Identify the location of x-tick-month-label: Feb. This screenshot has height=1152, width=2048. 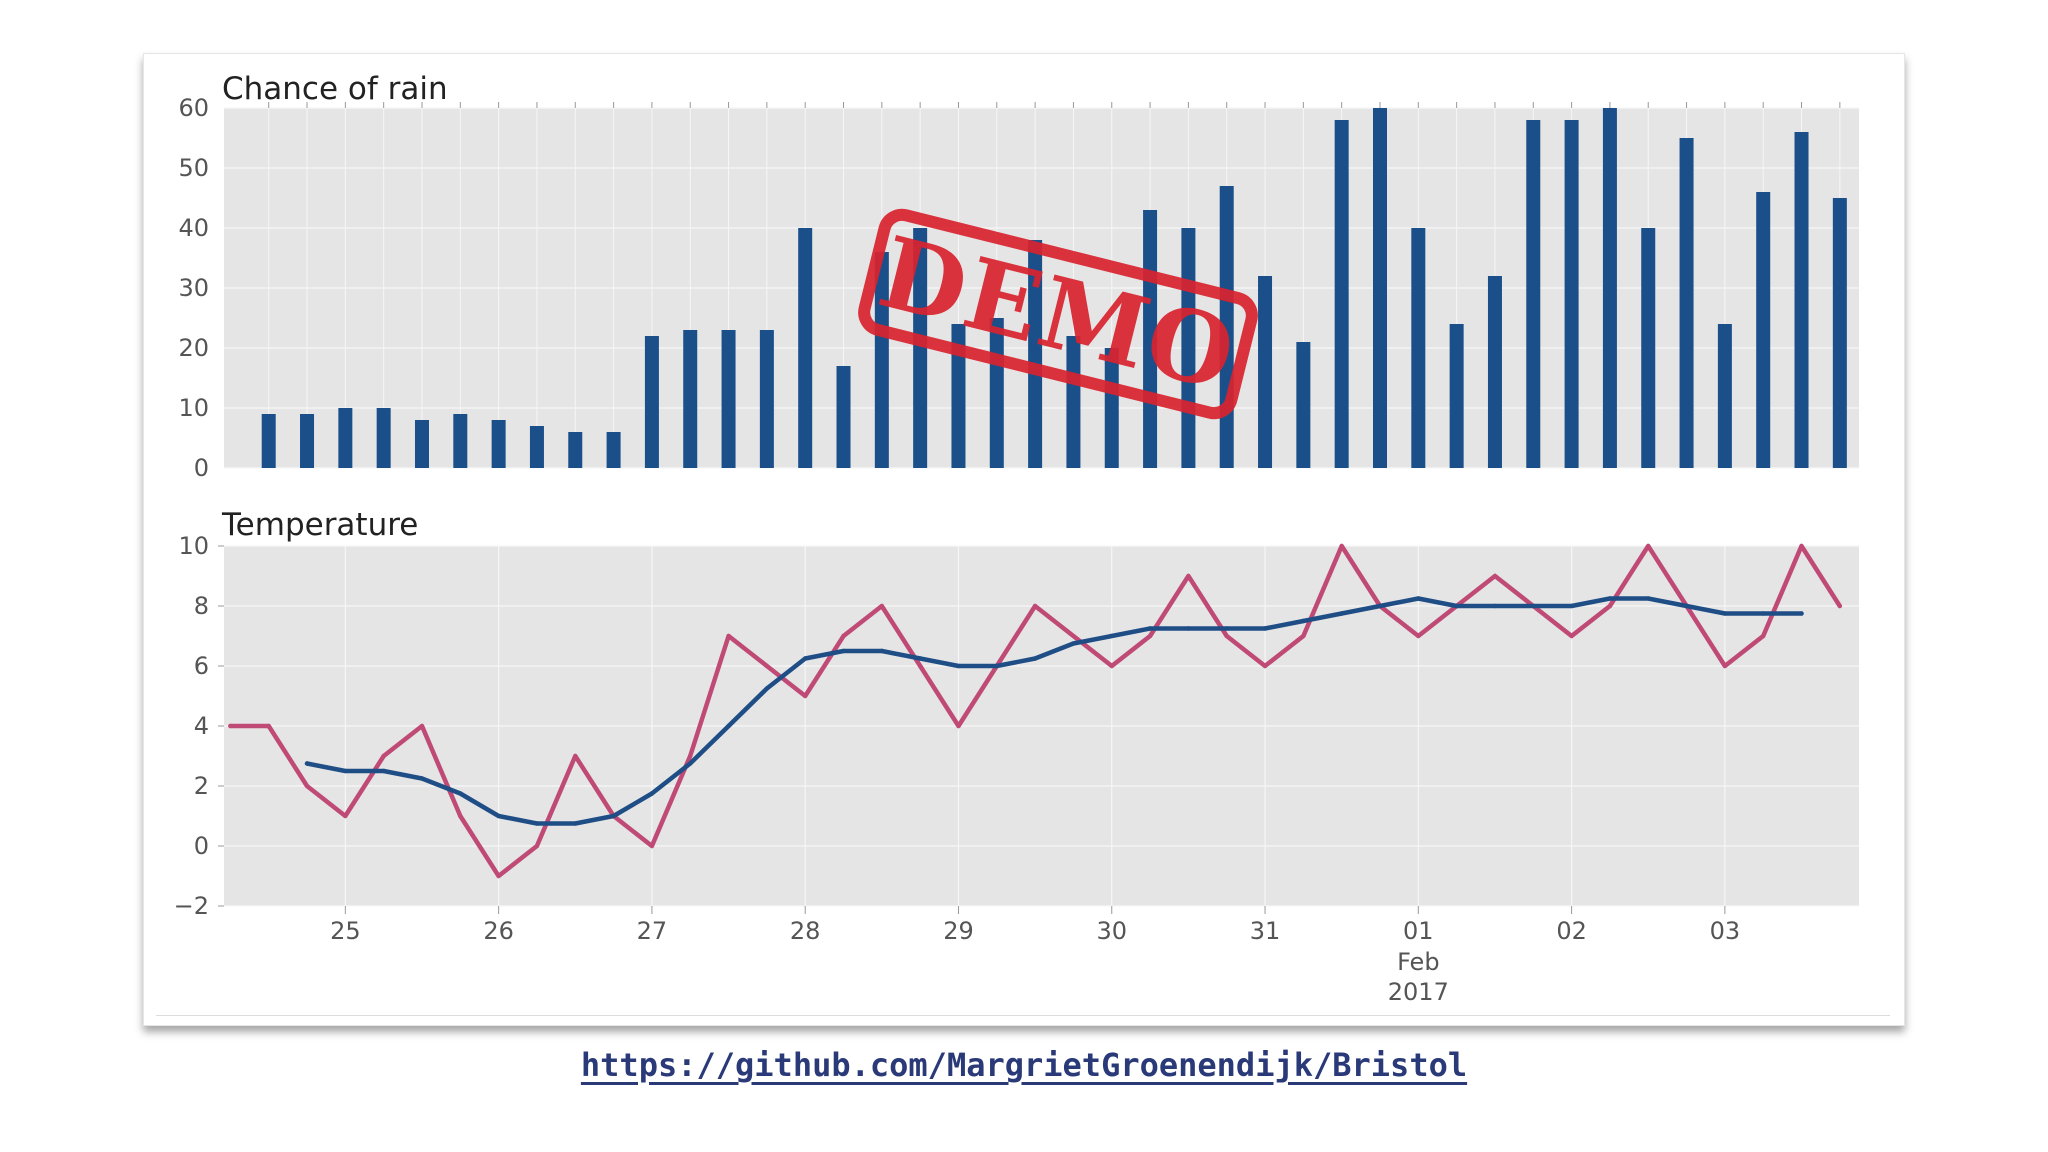
(1418, 962).